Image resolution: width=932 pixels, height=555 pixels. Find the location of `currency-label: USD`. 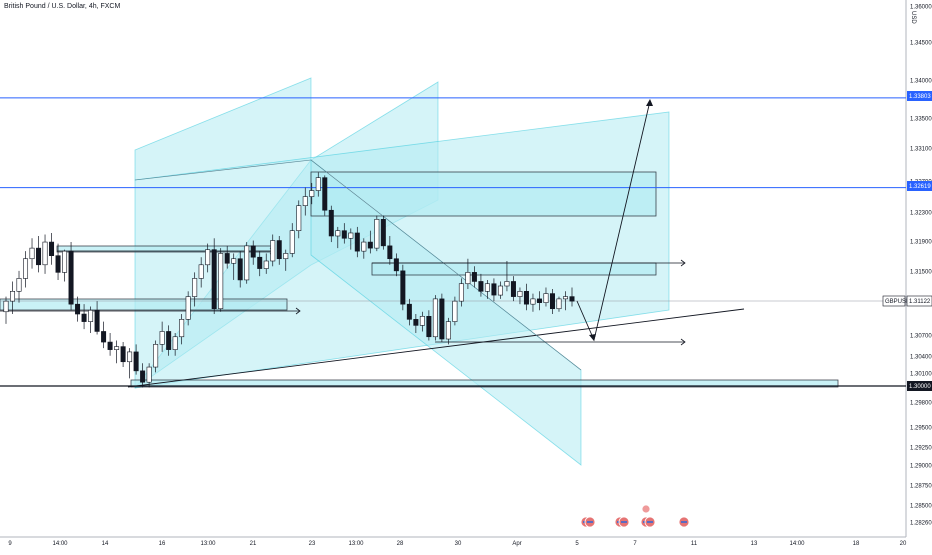

currency-label: USD is located at coordinates (913, 17).